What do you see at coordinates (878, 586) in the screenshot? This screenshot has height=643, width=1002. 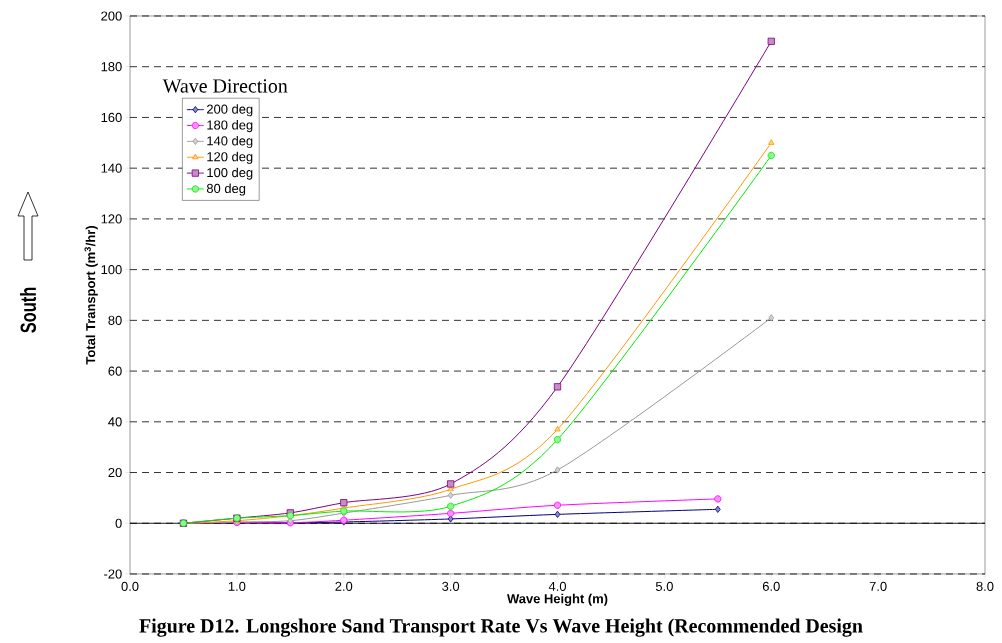 I see `x-tick-label: 7.0` at bounding box center [878, 586].